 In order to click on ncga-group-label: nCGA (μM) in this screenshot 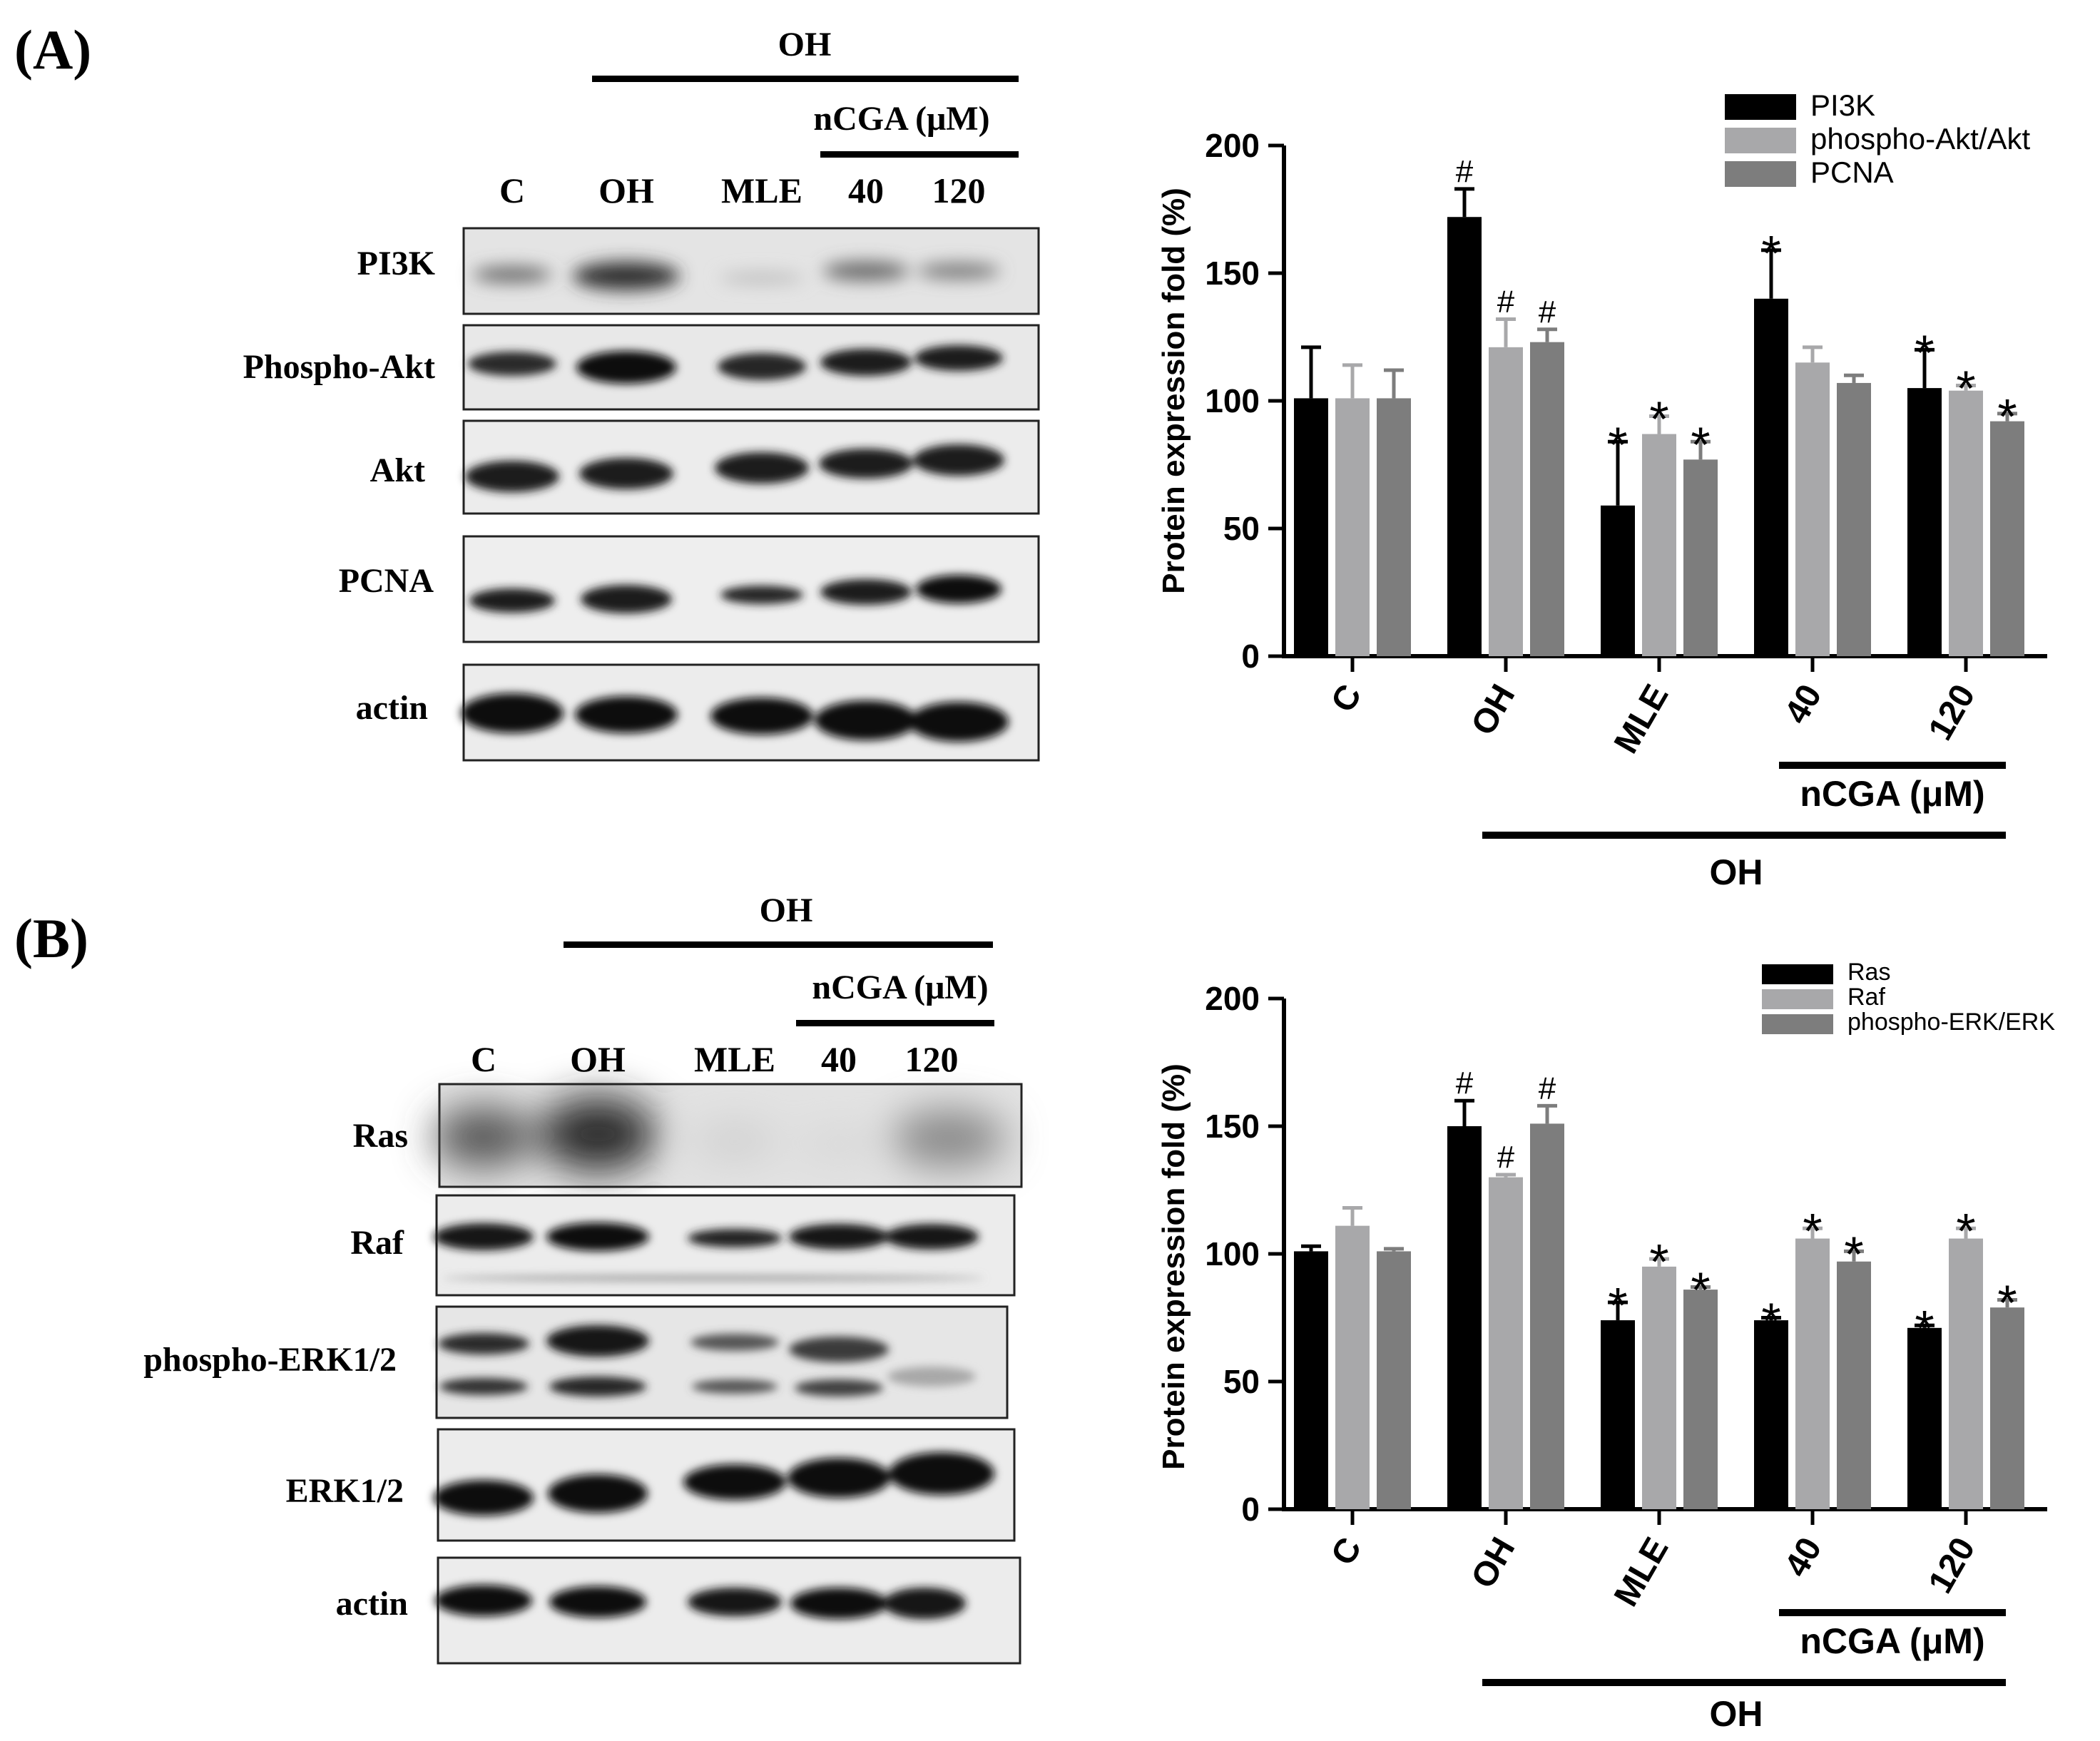, I will do `click(1892, 794)`.